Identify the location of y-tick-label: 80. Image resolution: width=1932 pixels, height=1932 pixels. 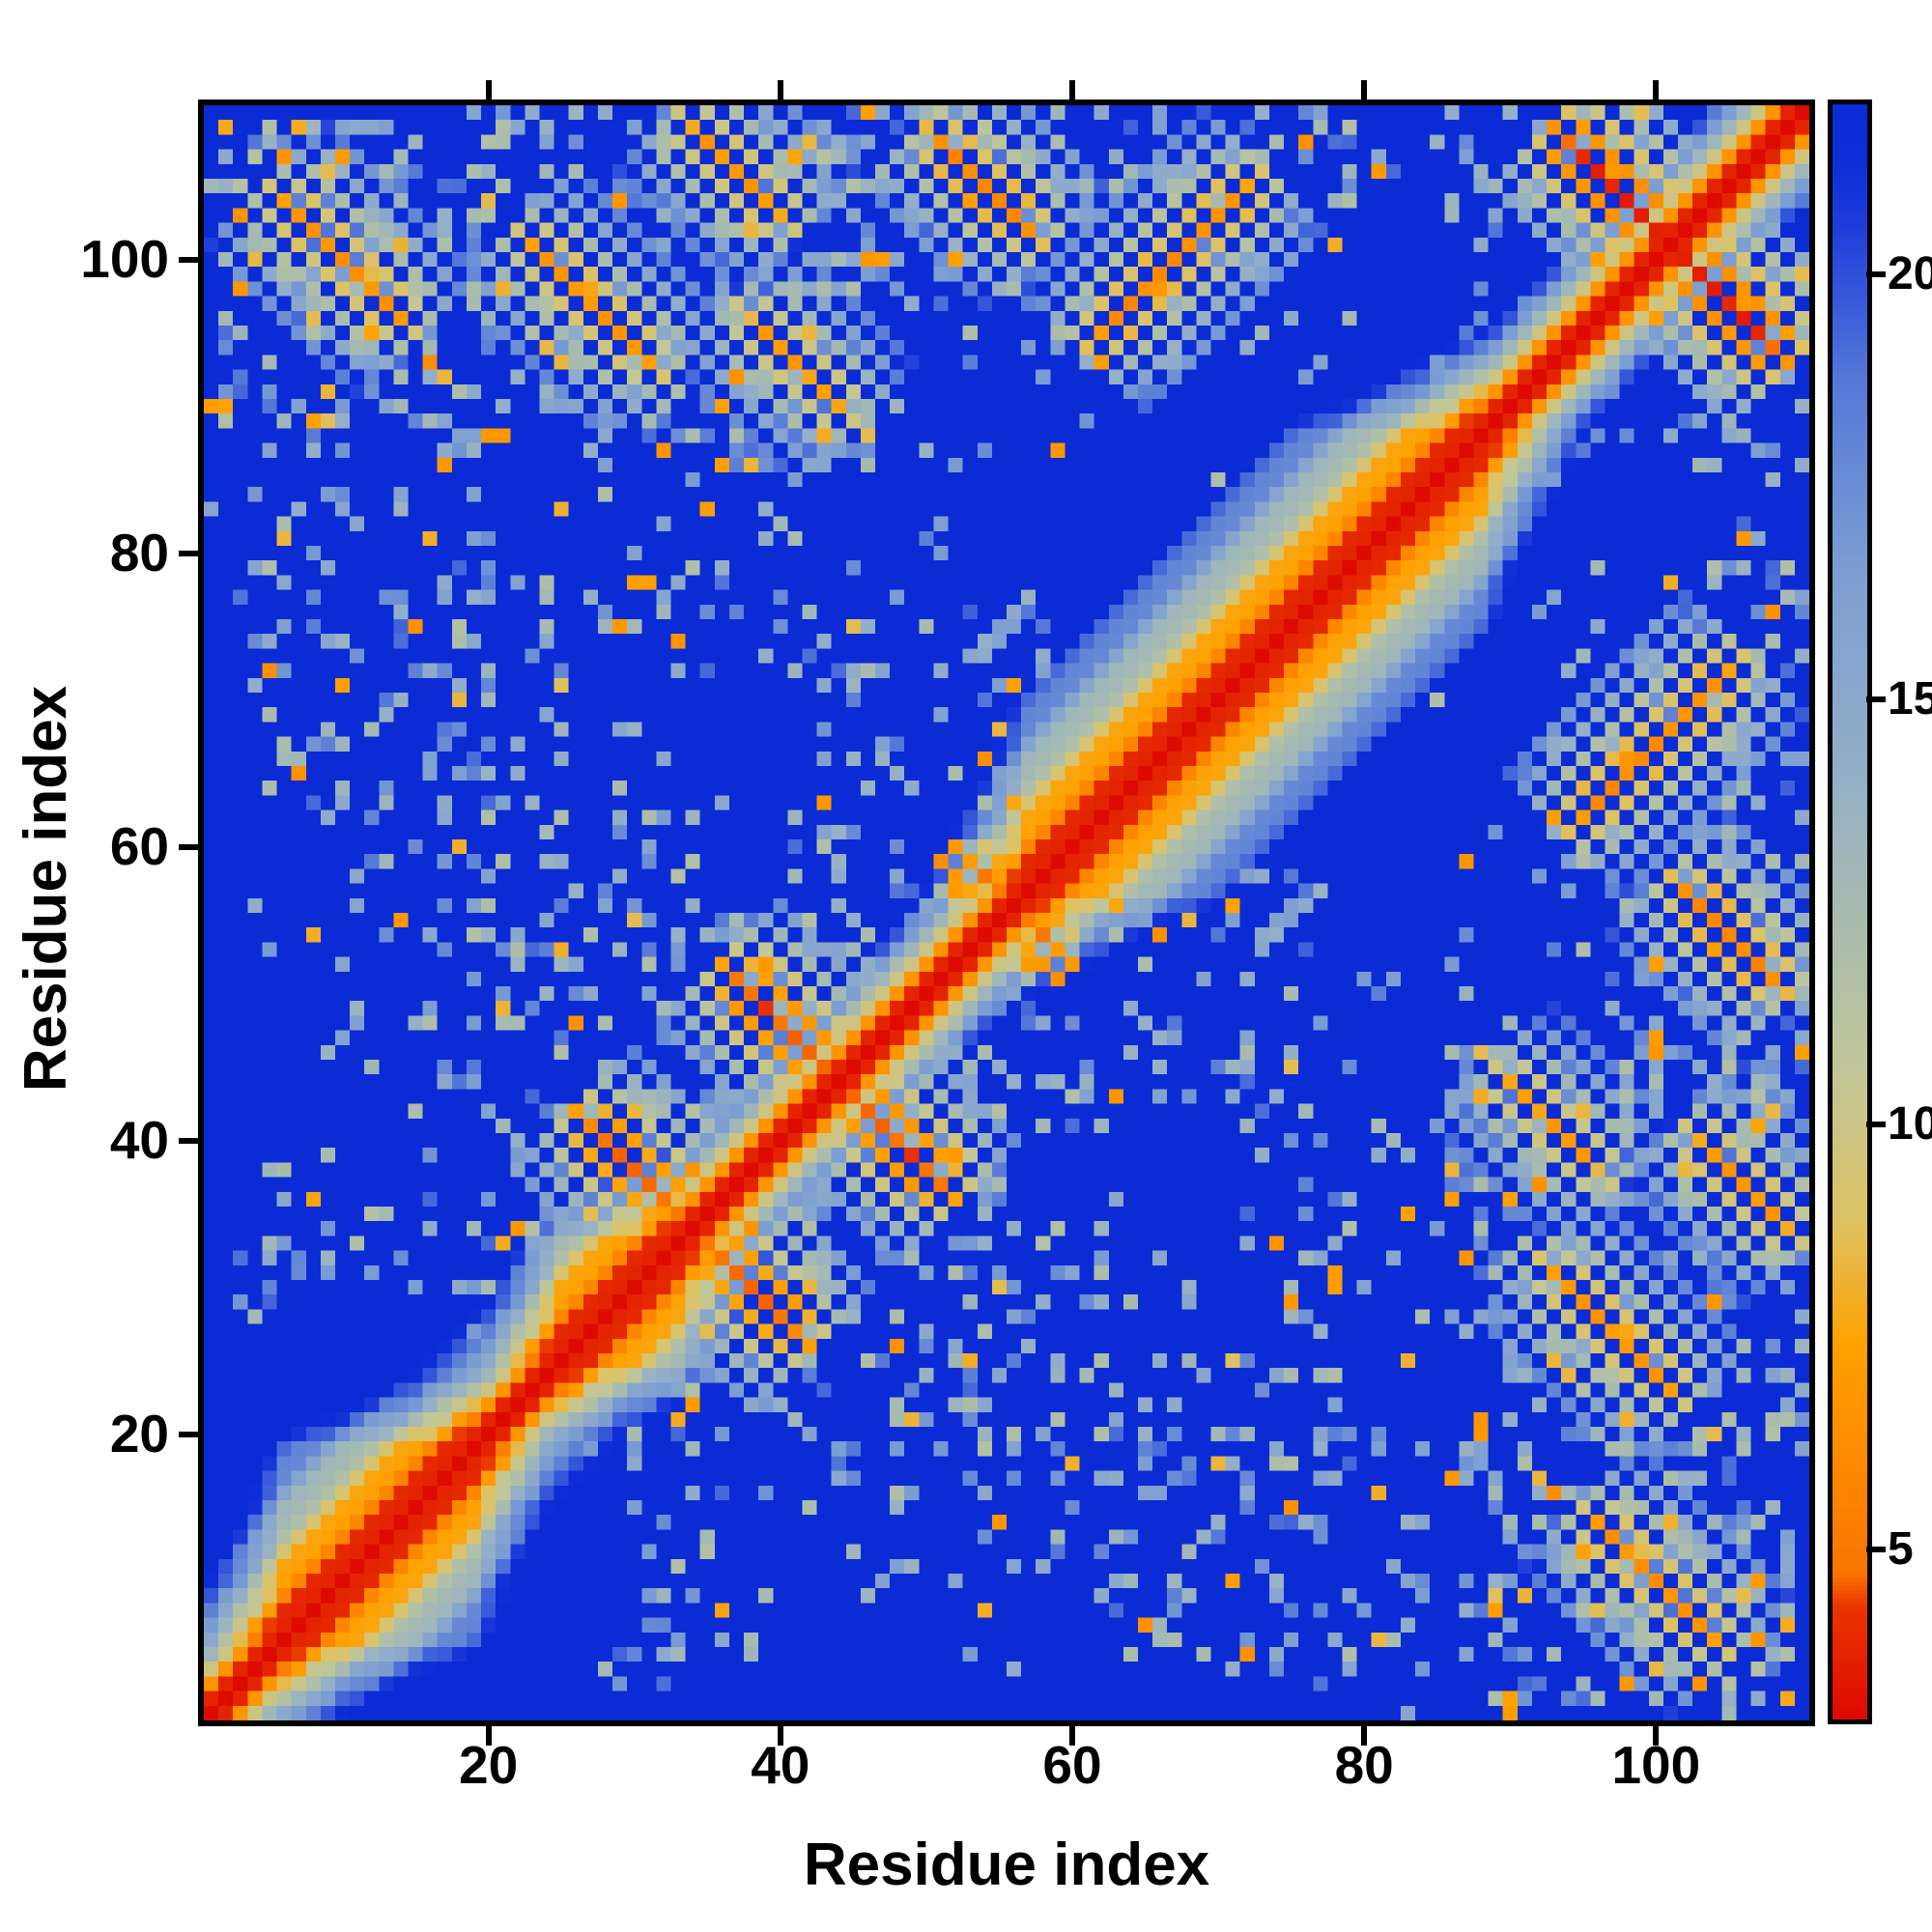
(139, 552).